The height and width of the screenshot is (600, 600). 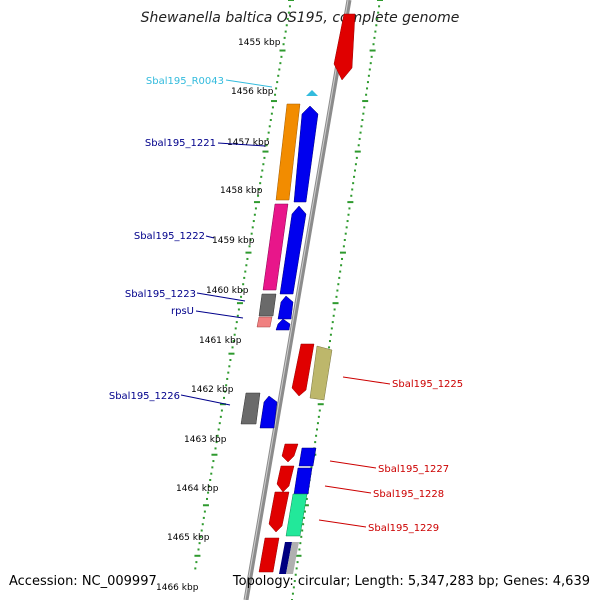 What do you see at coordinates (293, 250) in the screenshot?
I see `gene-arrow-1222-blue` at bounding box center [293, 250].